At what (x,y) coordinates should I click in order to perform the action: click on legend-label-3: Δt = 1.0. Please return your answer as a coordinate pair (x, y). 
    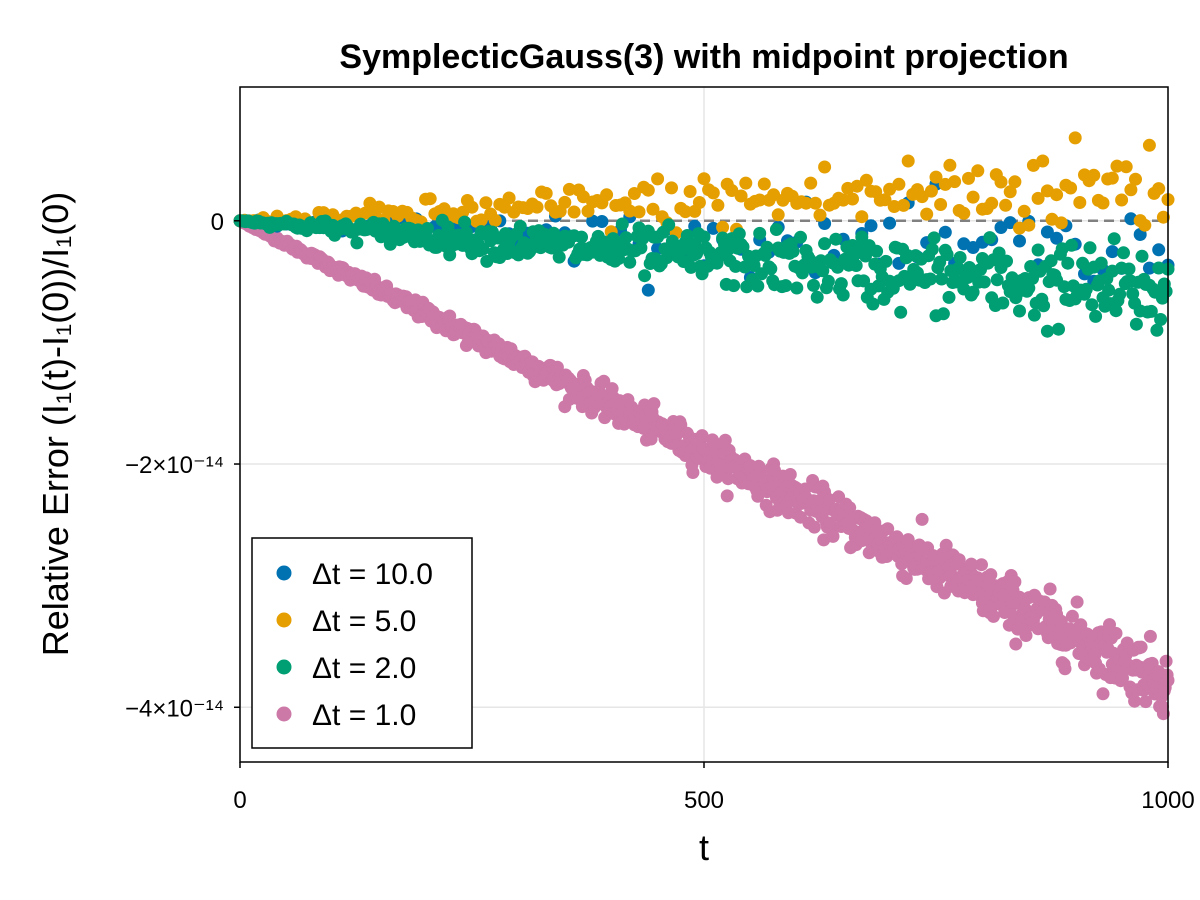
    Looking at the image, I should click on (364, 715).